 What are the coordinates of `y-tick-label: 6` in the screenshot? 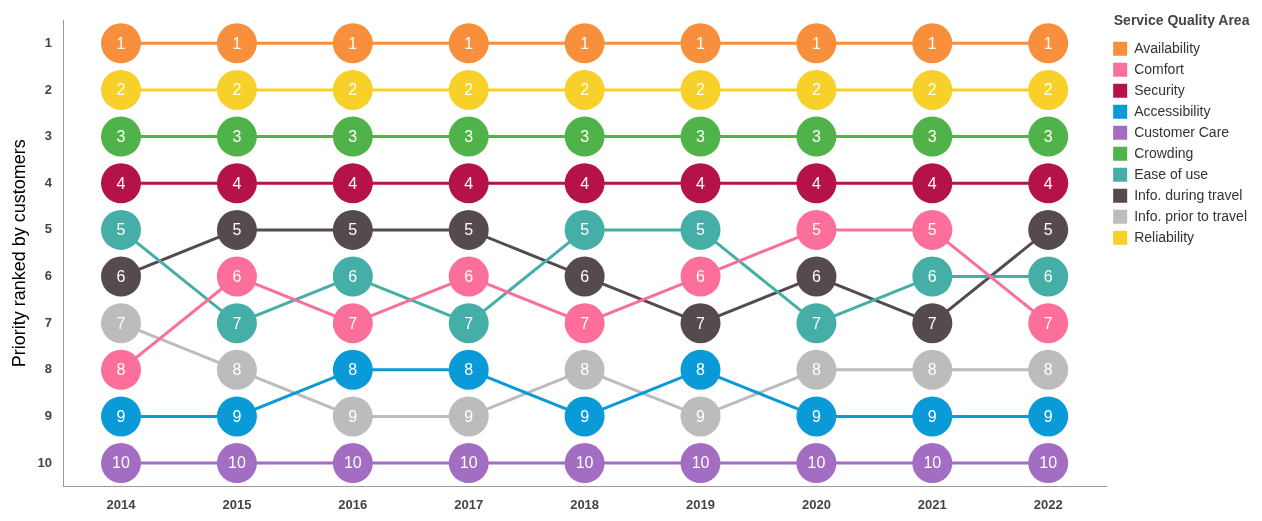 It's located at (48, 276).